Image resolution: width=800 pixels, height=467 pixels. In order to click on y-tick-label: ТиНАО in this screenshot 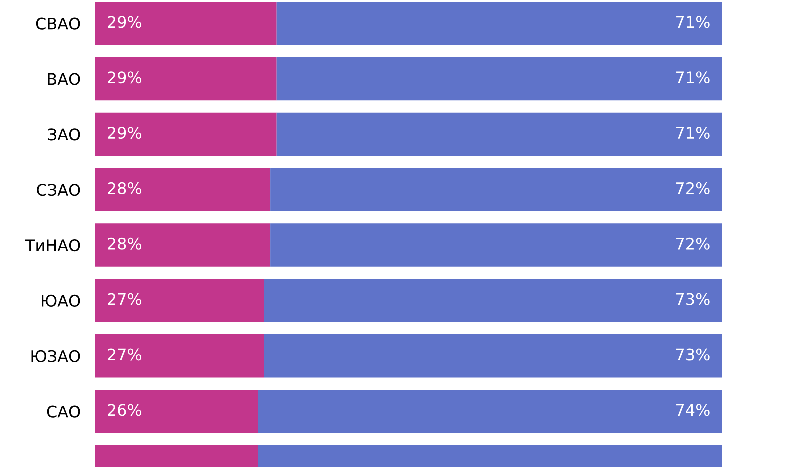, I will do `click(52, 246)`.